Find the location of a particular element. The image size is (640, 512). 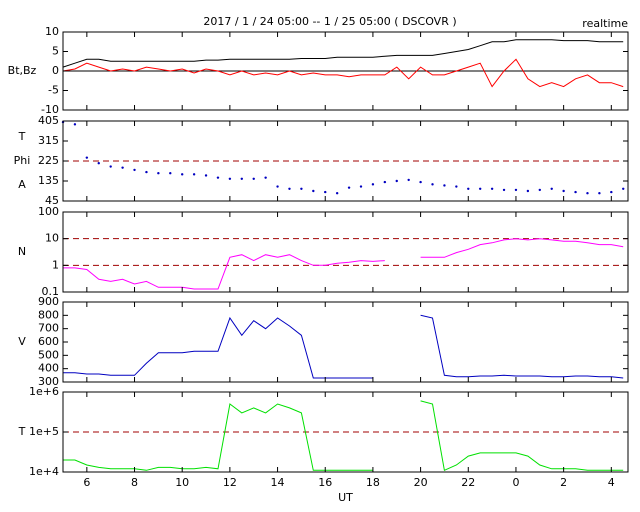

x-tick-label: 10 is located at coordinates (182, 482).